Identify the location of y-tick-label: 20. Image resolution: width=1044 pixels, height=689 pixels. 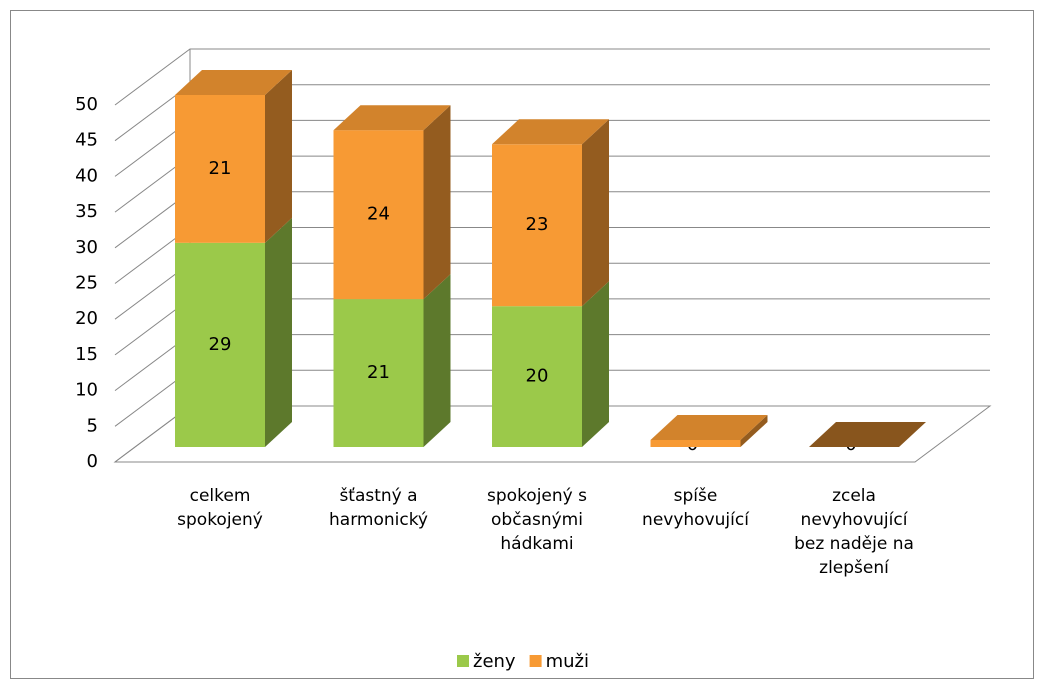
(86, 318).